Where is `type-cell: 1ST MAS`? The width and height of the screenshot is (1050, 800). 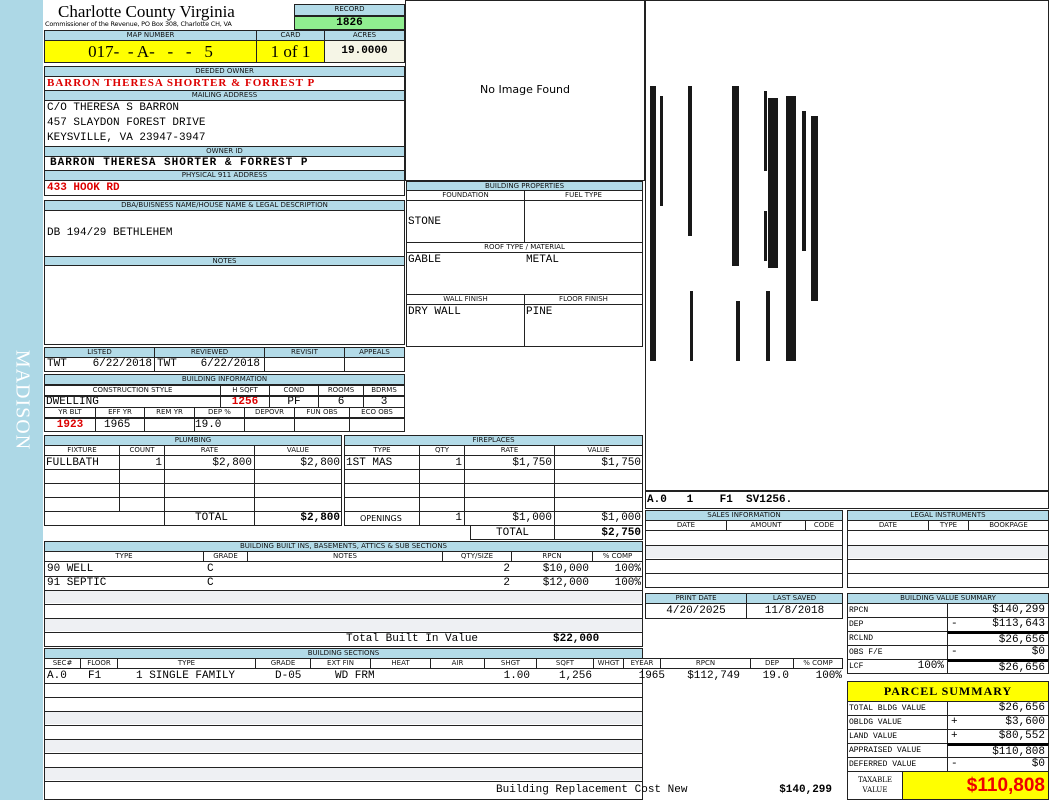
type-cell: 1ST MAS is located at coordinates (369, 463).